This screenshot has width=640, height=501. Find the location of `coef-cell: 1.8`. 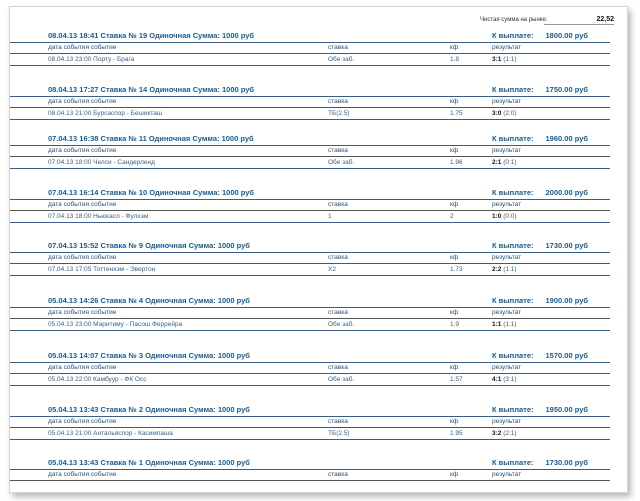

coef-cell: 1.8 is located at coordinates (455, 59).